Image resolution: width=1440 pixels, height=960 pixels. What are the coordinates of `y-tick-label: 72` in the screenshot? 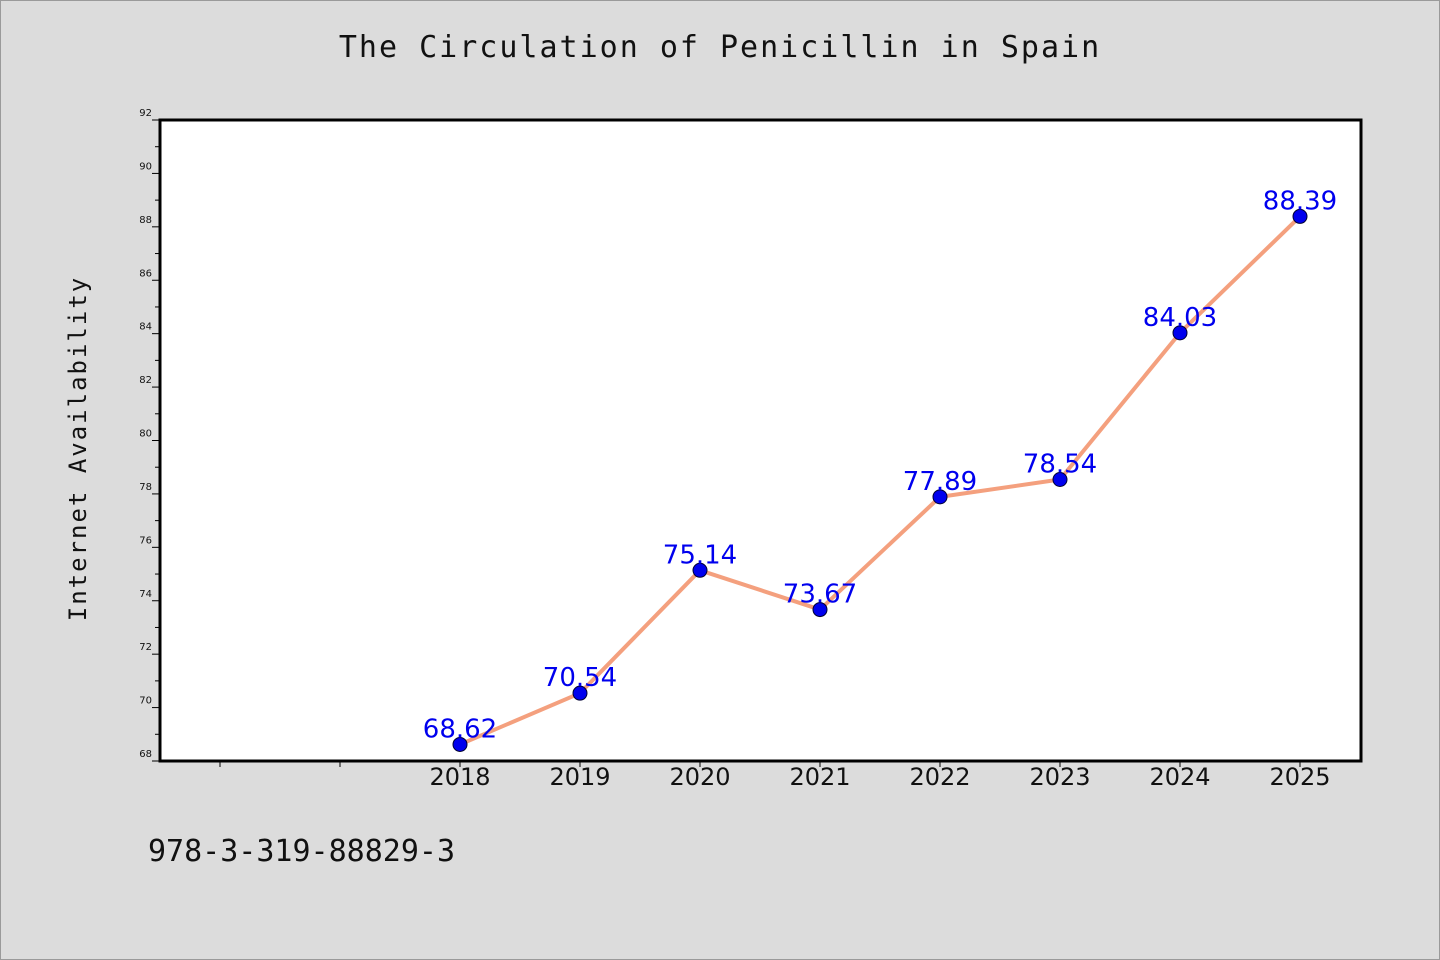 It's located at (145, 647).